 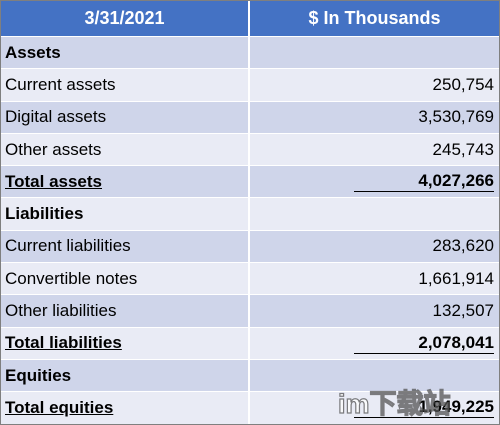 I want to click on units-column-header: $ In Thousands, so click(x=374, y=18).